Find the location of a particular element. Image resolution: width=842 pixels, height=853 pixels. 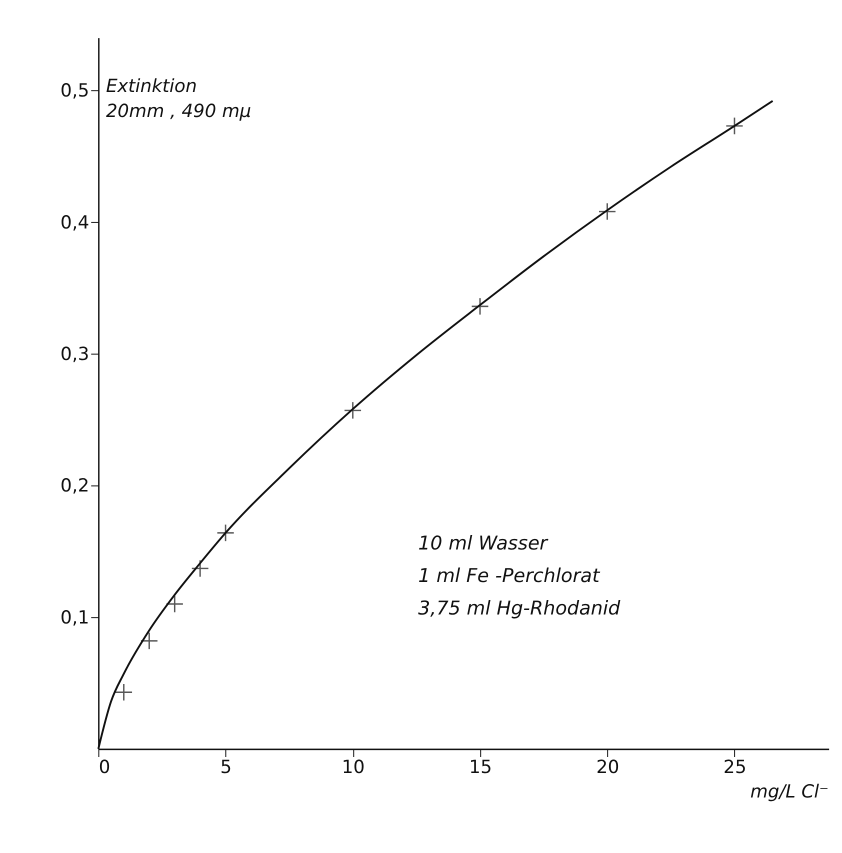

annotation: 10 ml Wasser 1 ml Fe -Perchlorat 3,75 ml Hg-Rhodanid is located at coordinates (520, 575).